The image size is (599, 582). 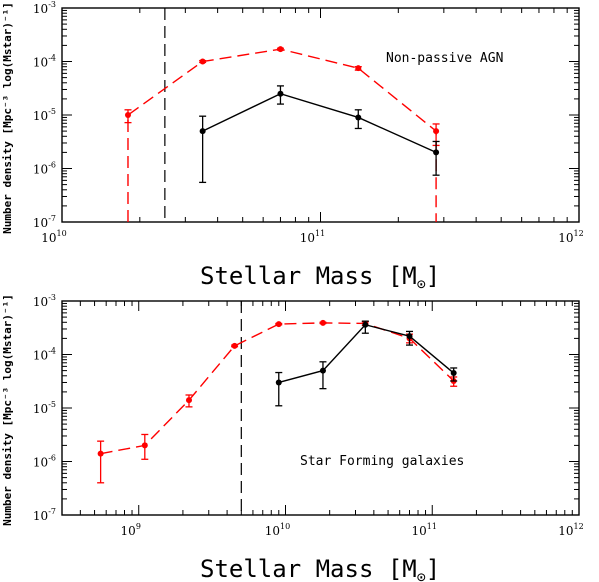 What do you see at coordinates (444, 58) in the screenshot?
I see `annotation-non-passive-agn: Non-passive AGN` at bounding box center [444, 58].